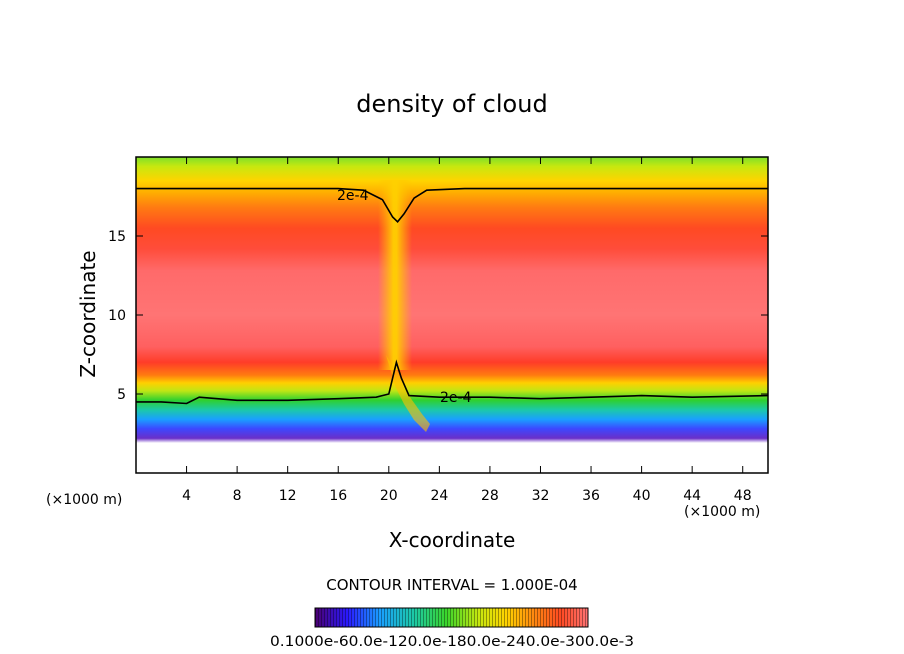  Describe the element at coordinates (408, 393) in the screenshot. I see `updraft-plume-bottom` at that location.